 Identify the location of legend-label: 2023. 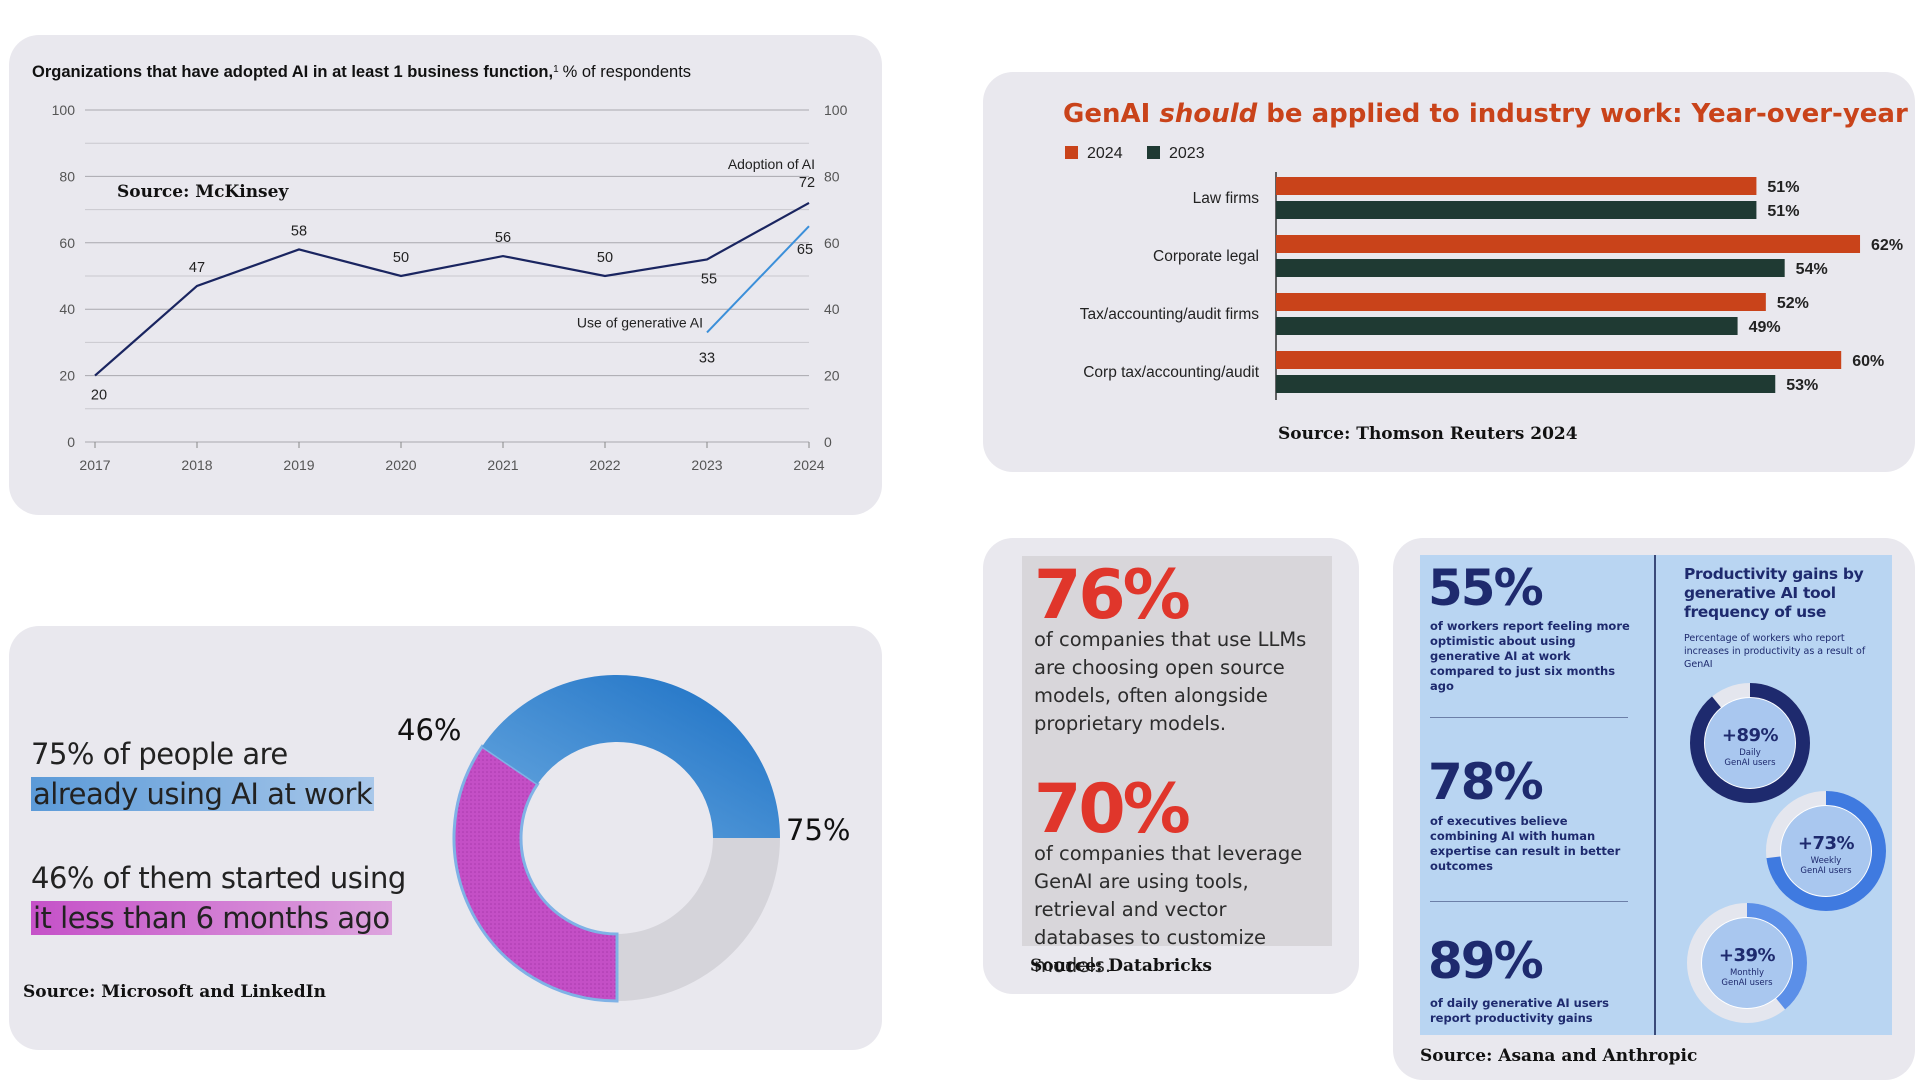
(1187, 153).